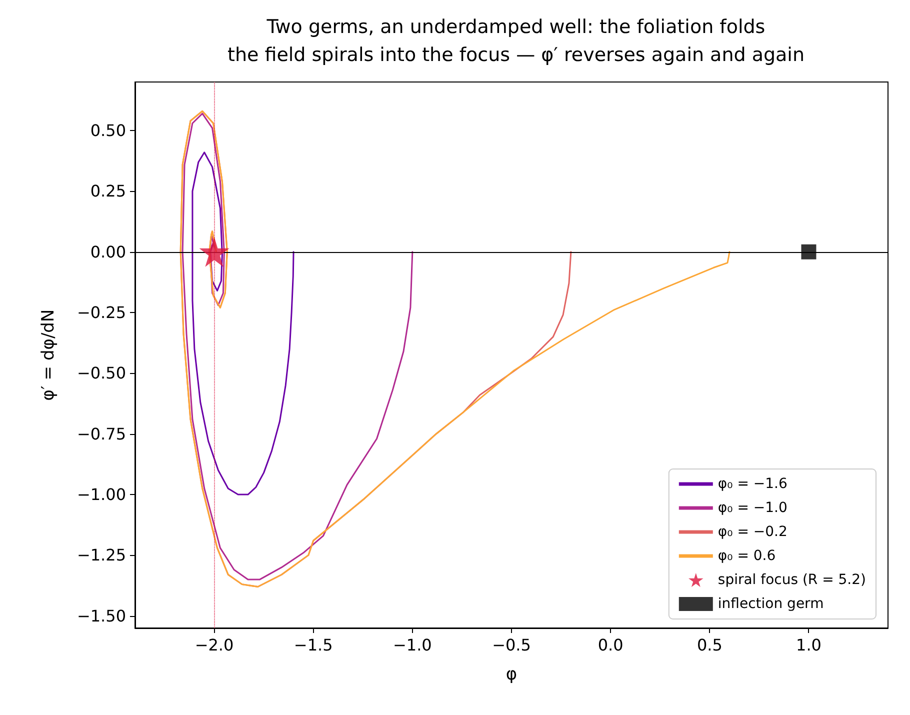  Describe the element at coordinates (108, 252) in the screenshot. I see `y-tick-label: 0.00` at that location.